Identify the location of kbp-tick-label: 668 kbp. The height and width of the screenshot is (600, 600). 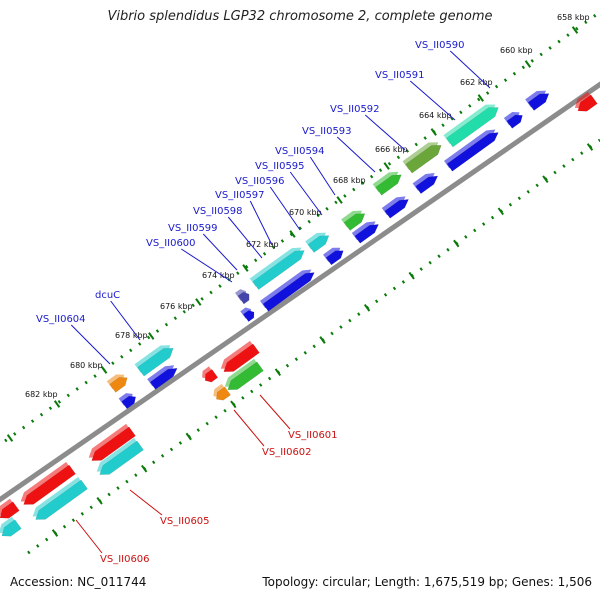
(349, 180).